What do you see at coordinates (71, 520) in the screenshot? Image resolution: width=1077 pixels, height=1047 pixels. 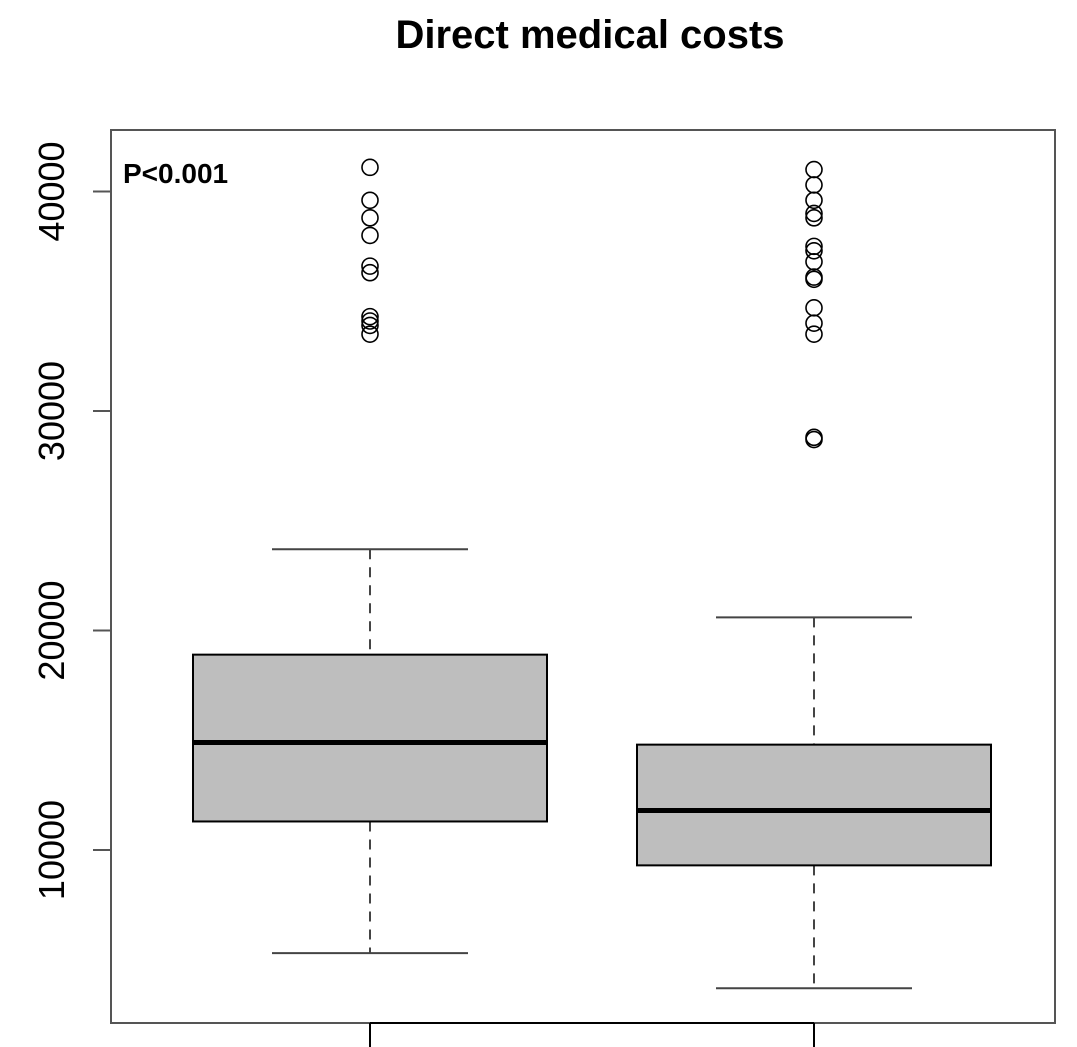 I see `y-axis: 10000 20000 30000 40000` at bounding box center [71, 520].